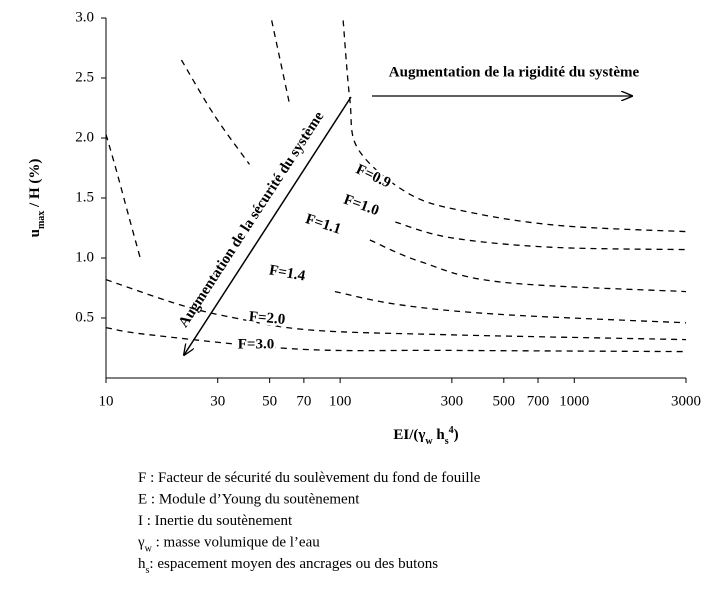  Describe the element at coordinates (323, 224) in the screenshot. I see `curve-label: F=1.1` at that location.